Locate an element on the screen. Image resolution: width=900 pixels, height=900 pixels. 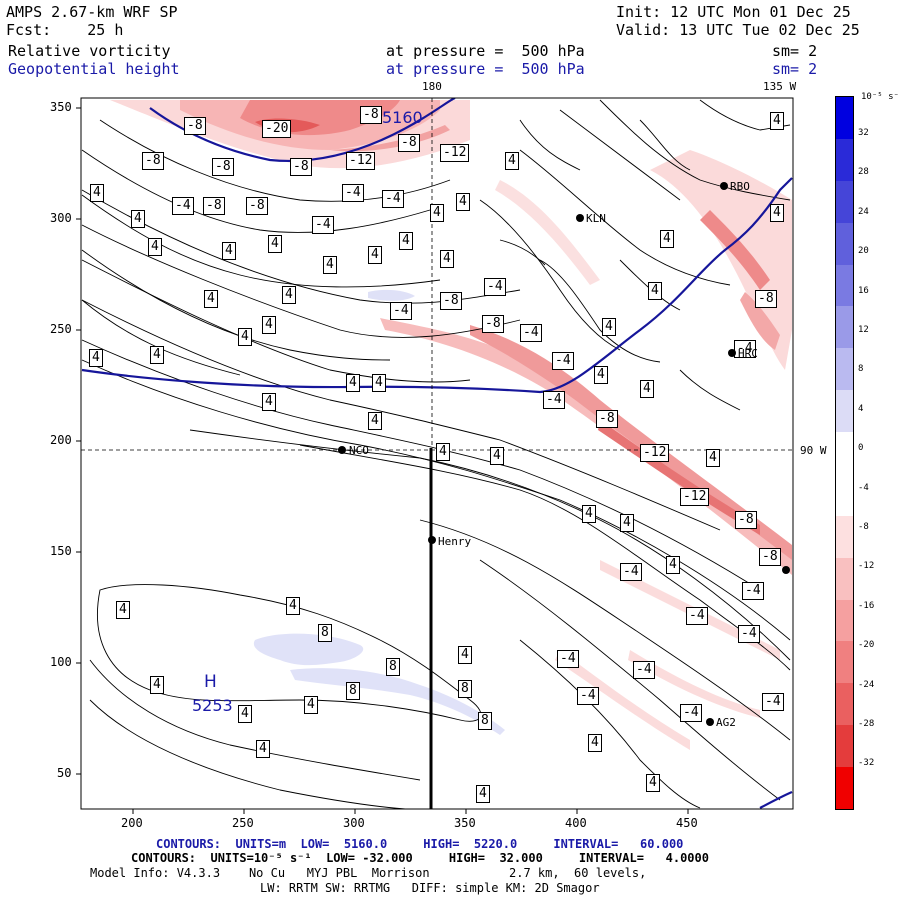
colorbar-tick-label: 20 is located at coordinates (863, 251).